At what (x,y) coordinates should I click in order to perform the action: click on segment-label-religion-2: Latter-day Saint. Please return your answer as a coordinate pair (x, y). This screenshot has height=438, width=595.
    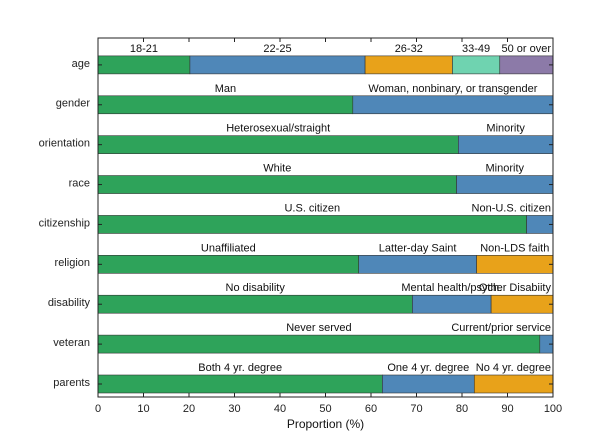
    Looking at the image, I should click on (418, 248).